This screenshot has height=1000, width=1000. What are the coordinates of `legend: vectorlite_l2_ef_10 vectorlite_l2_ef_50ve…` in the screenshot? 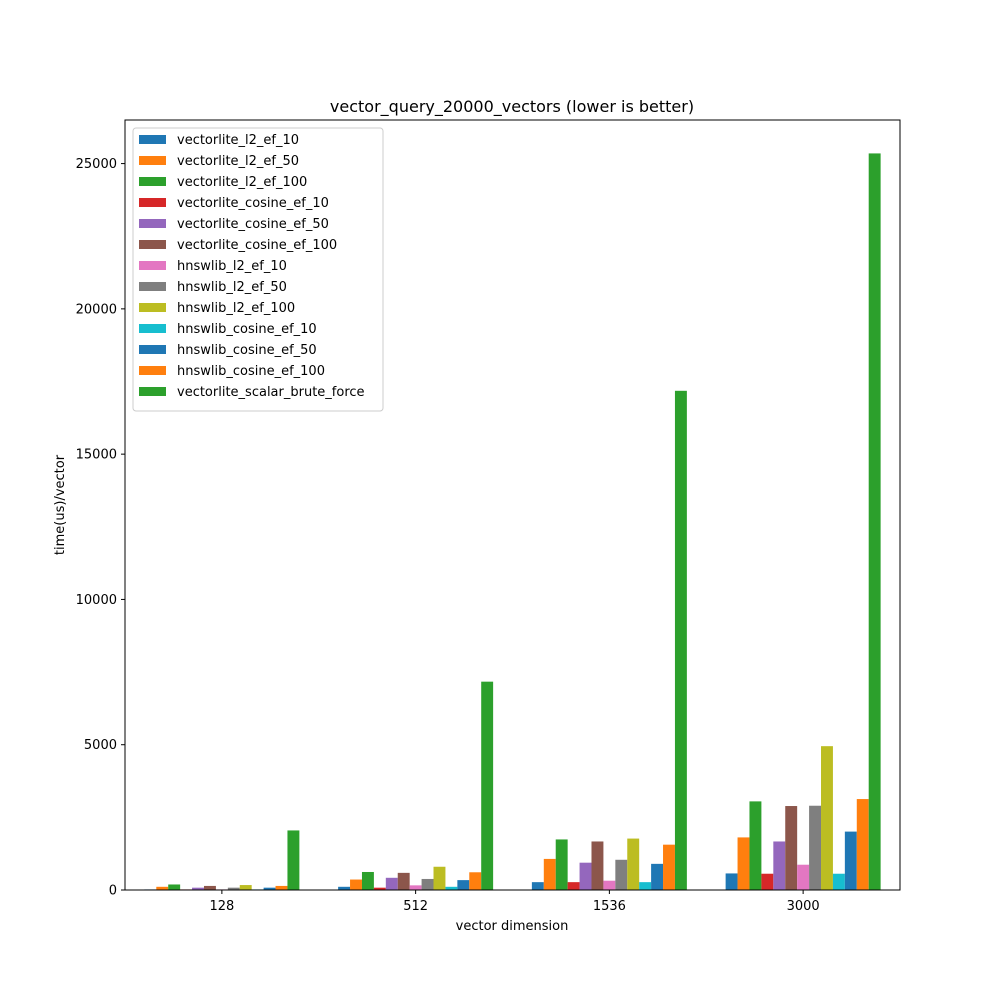 It's located at (258, 269).